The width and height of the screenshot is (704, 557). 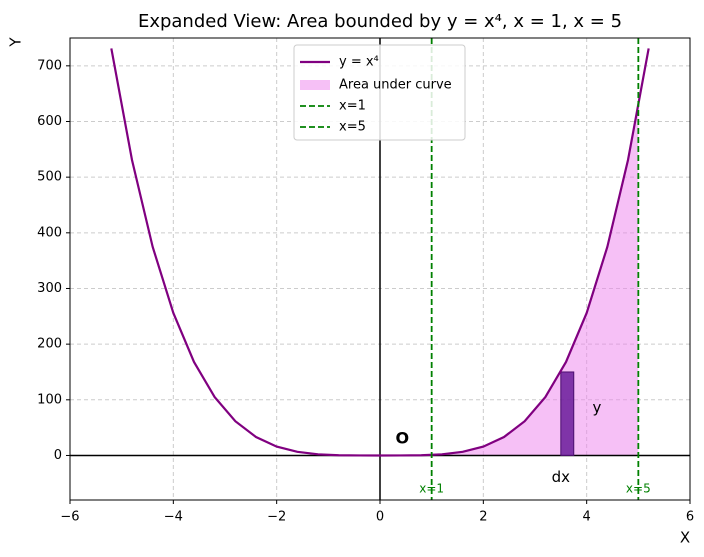 I want to click on legend-label: x=1, so click(x=352, y=106).